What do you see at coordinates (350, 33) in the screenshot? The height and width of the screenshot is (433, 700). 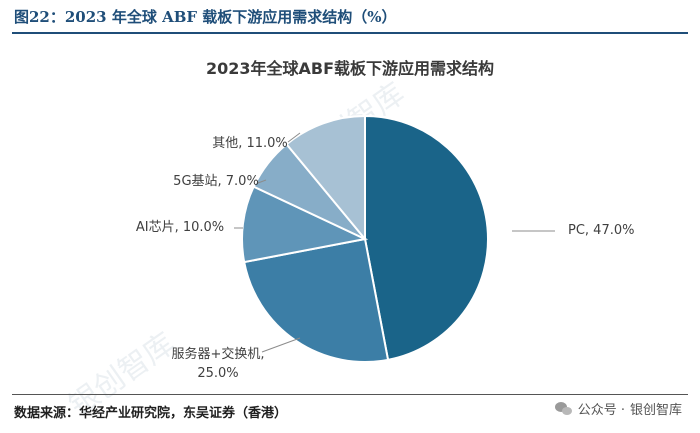 I see `top-rule` at bounding box center [350, 33].